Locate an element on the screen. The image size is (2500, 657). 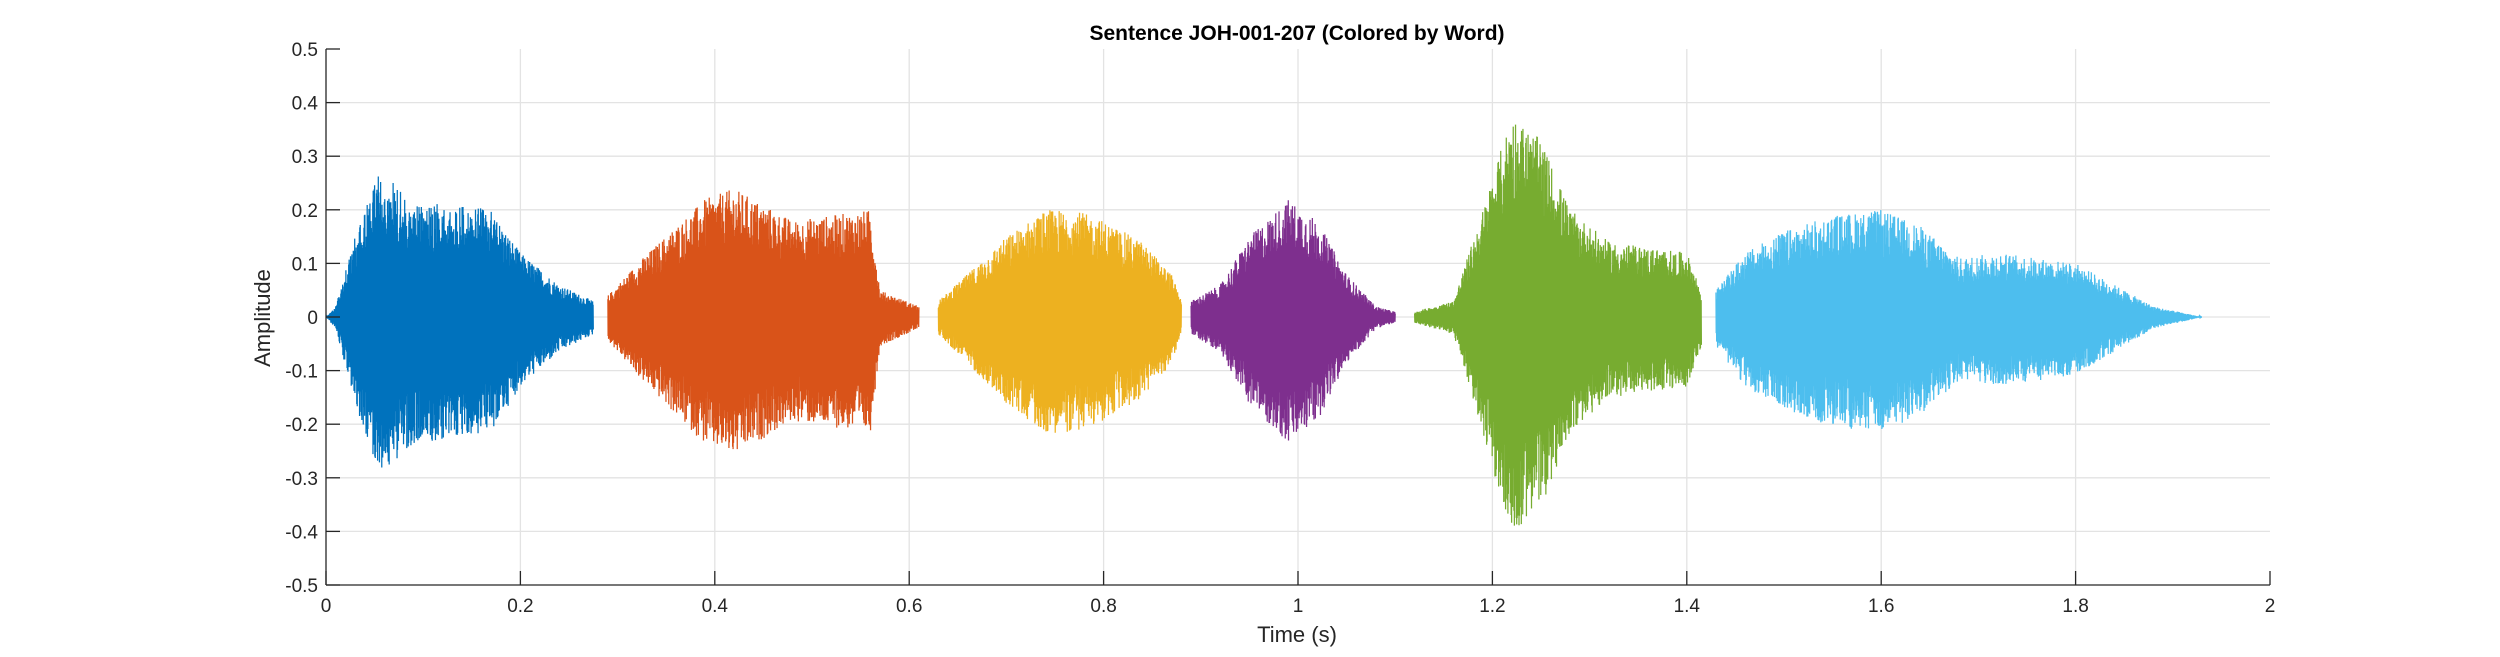
y-axis-label: Amplitude is located at coordinates (262, 318).